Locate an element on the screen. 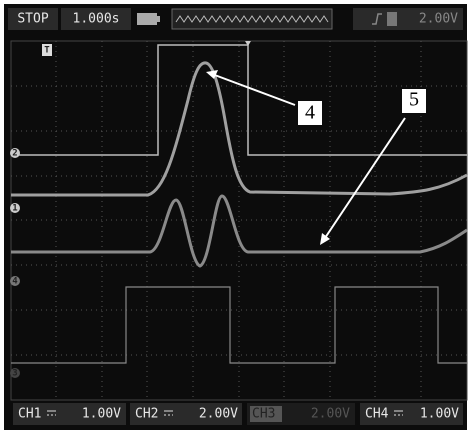 The image size is (471, 434). timebase-box is located at coordinates (96, 19).